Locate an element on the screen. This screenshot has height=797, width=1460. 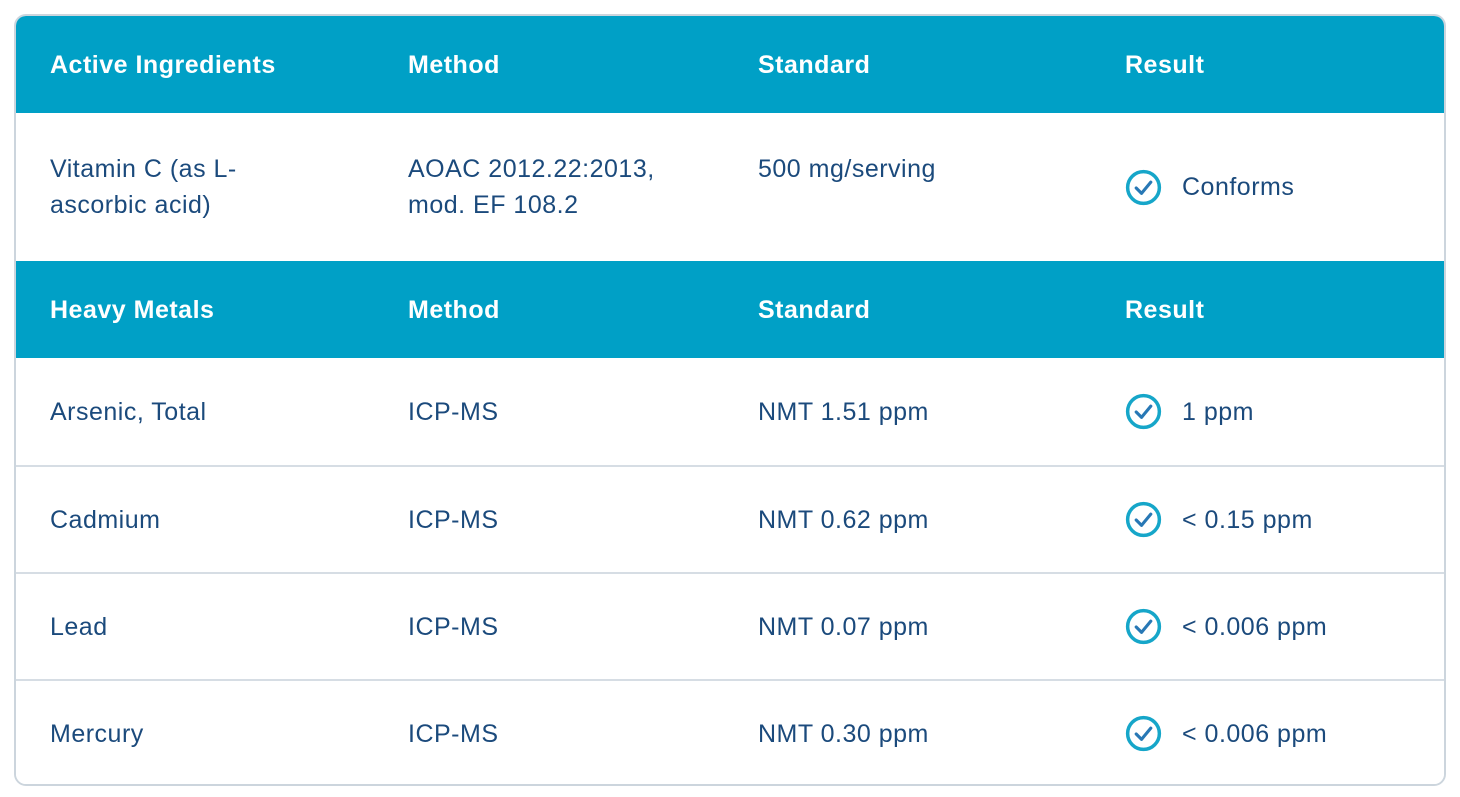
result-label: 1 ppm is located at coordinates (1218, 411).